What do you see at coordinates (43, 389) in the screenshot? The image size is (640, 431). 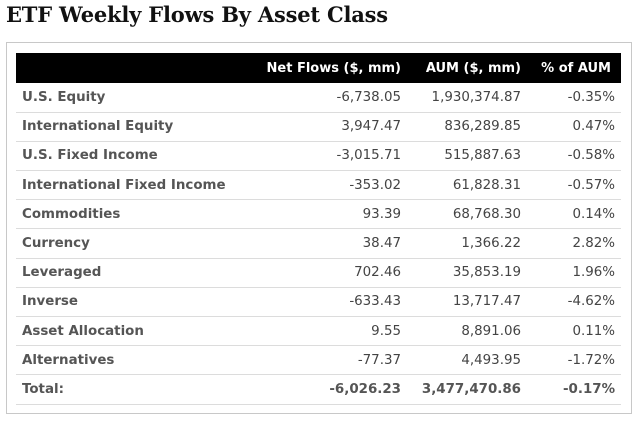 I see `total-label: Total:` at bounding box center [43, 389].